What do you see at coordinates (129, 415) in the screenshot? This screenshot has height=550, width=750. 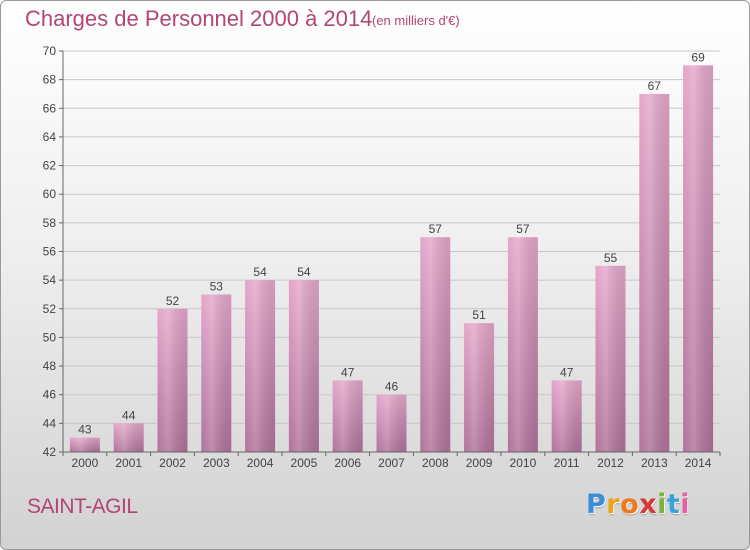 I see `data-label: 44` at bounding box center [129, 415].